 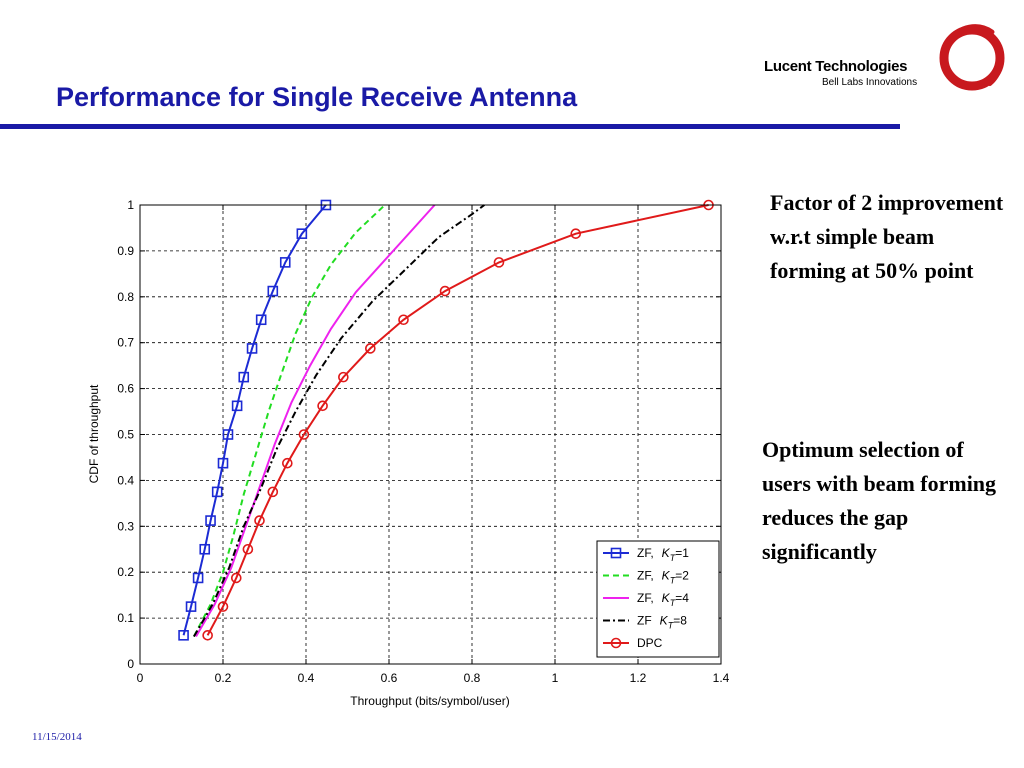 What do you see at coordinates (870, 82) in the screenshot?
I see `logo-tagline: Bell Labs Innovations` at bounding box center [870, 82].